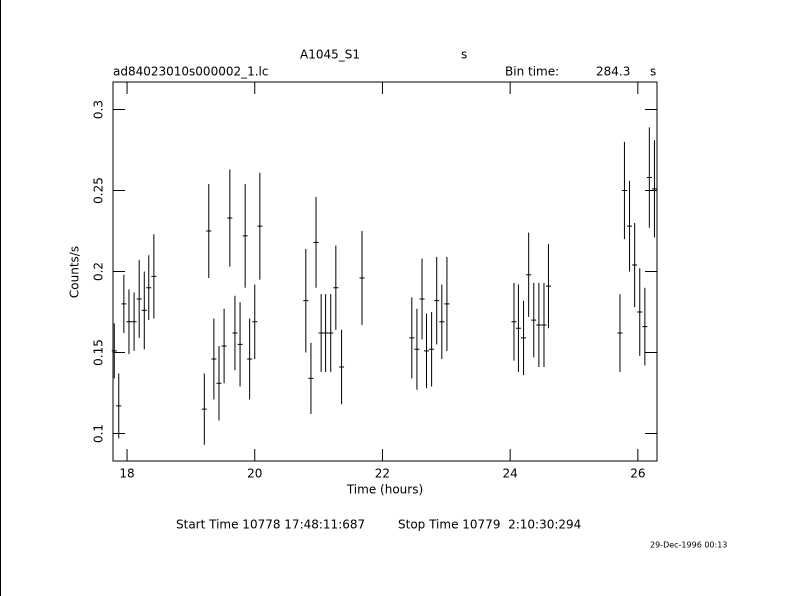 The width and height of the screenshot is (790, 596). Describe the element at coordinates (653, 72) in the screenshot. I see `bin-time-unit: s` at that location.